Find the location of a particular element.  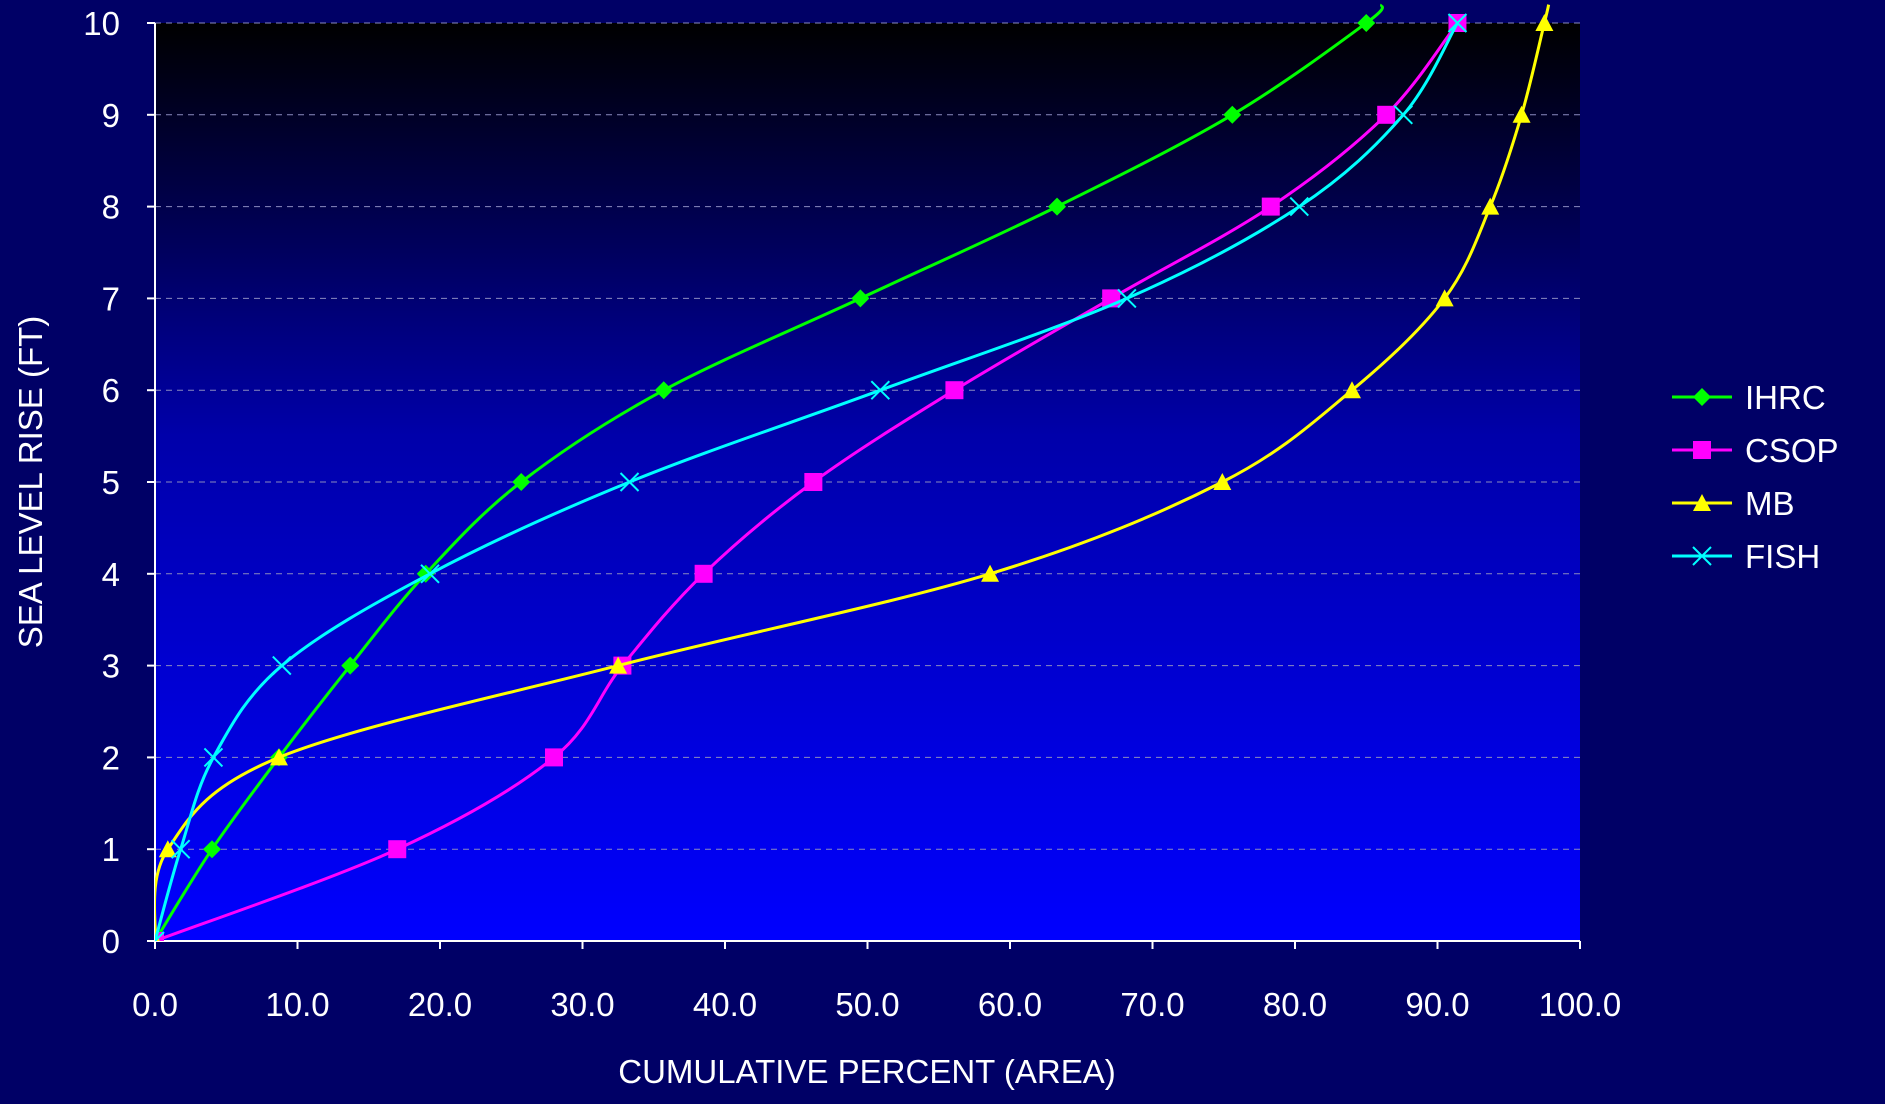

x-tick-label: 90.0 is located at coordinates (1437, 1004).